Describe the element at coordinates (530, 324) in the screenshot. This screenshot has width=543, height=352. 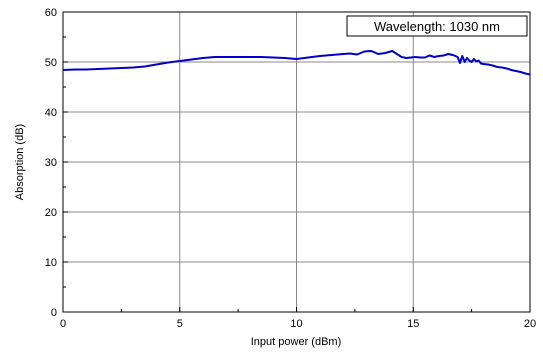
I see `x-tick-label: 20` at that location.